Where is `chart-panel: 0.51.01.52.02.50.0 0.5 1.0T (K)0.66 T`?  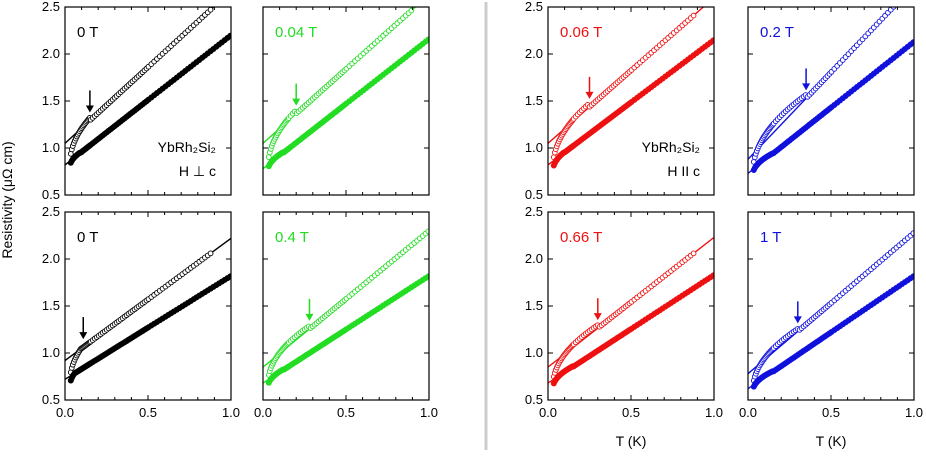
chart-panel: 0.51.01.52.02.50.0 0.5 1.0T (K)0.66 T is located at coordinates (624, 326).